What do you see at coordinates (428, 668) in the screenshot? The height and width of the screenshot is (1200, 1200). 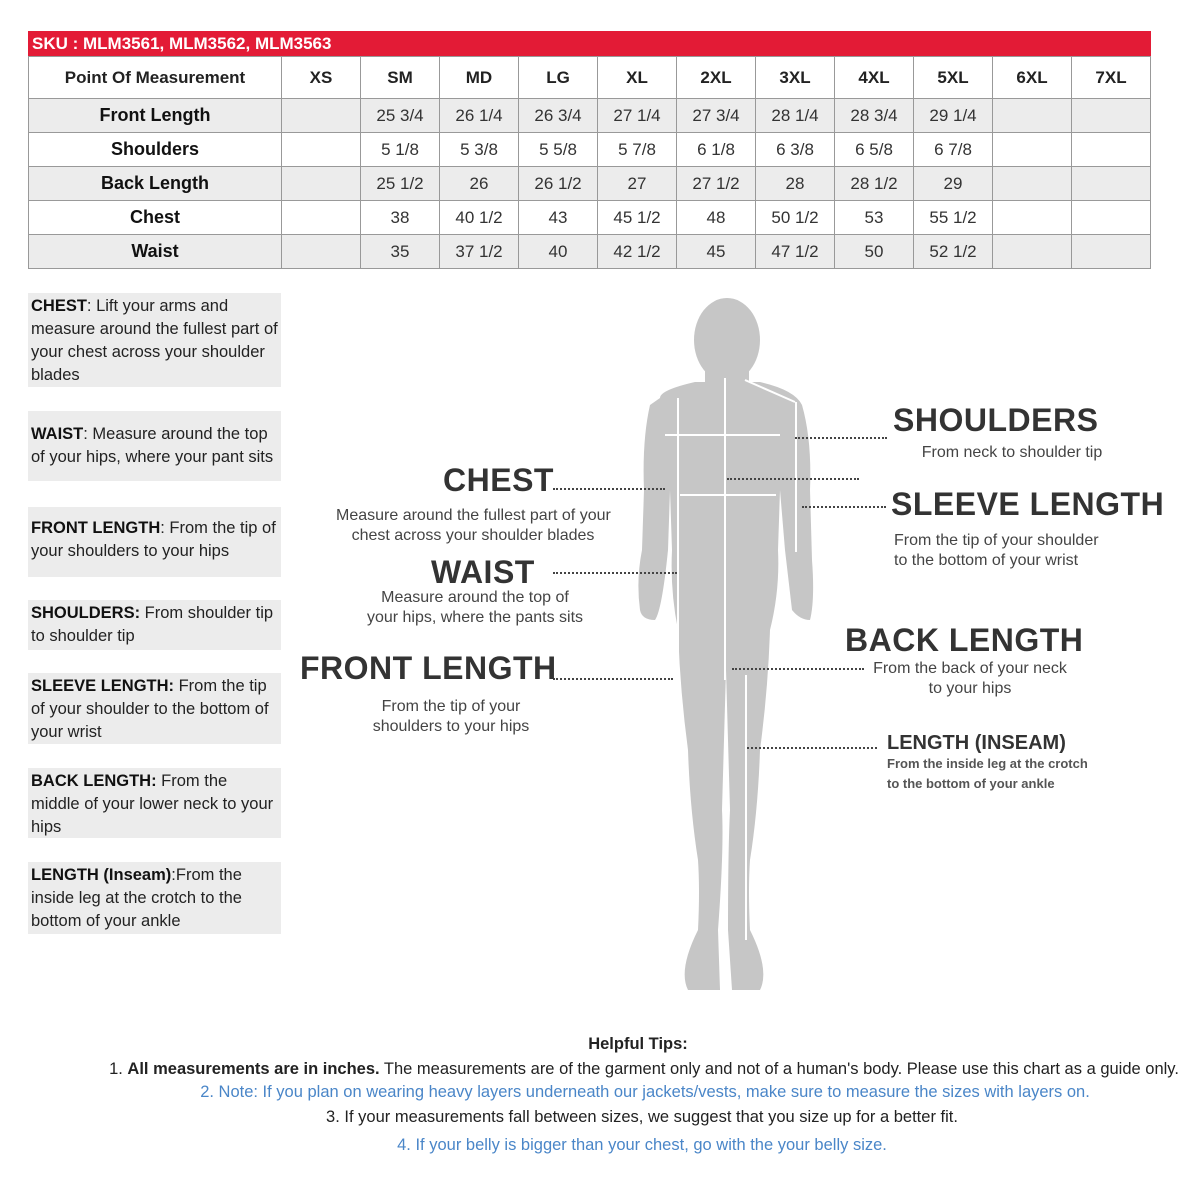 I see `front-length-title: FRONT LENGTH` at bounding box center [428, 668].